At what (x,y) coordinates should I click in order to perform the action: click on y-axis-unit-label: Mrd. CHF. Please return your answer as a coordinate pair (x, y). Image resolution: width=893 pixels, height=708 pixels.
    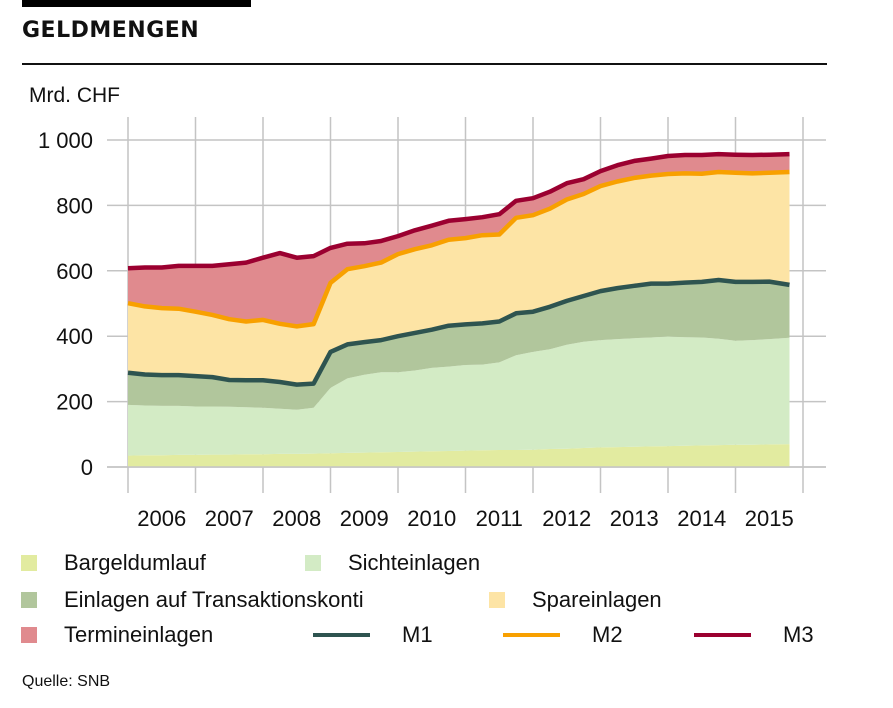
    Looking at the image, I should click on (74, 95).